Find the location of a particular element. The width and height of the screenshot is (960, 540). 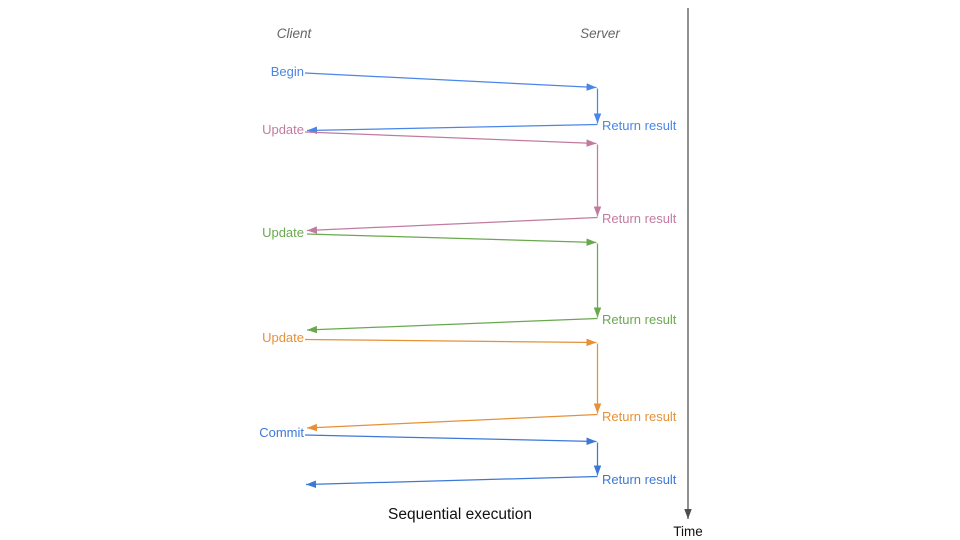

update2-request-arrow is located at coordinates (451, 239).